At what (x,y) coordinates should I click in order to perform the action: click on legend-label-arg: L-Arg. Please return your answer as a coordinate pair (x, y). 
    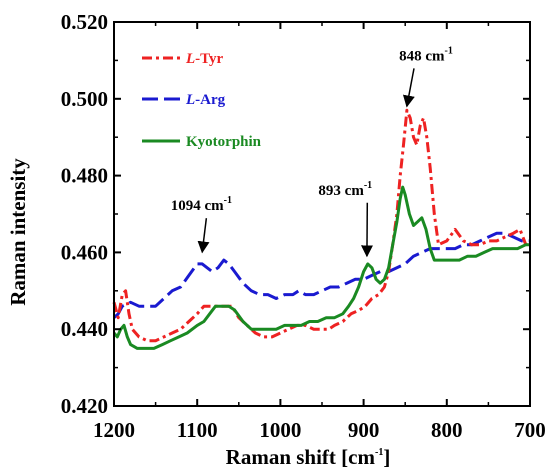
    Looking at the image, I should click on (205, 100).